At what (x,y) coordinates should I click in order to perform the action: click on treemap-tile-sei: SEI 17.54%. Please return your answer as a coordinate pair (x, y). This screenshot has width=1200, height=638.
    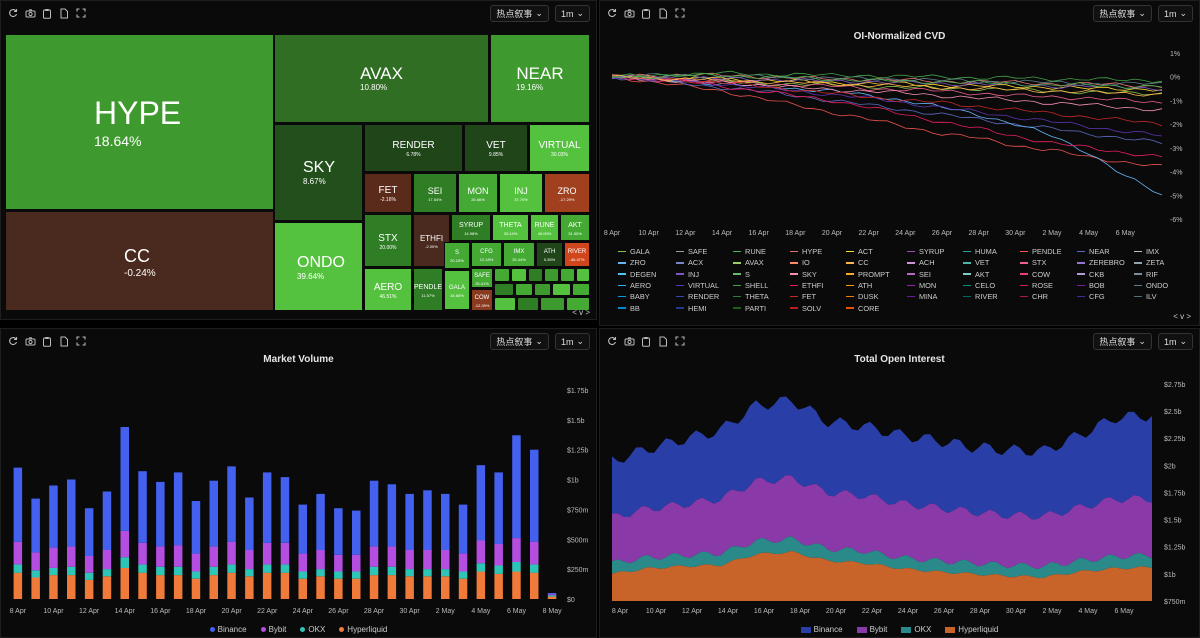
    Looking at the image, I should click on (435, 193).